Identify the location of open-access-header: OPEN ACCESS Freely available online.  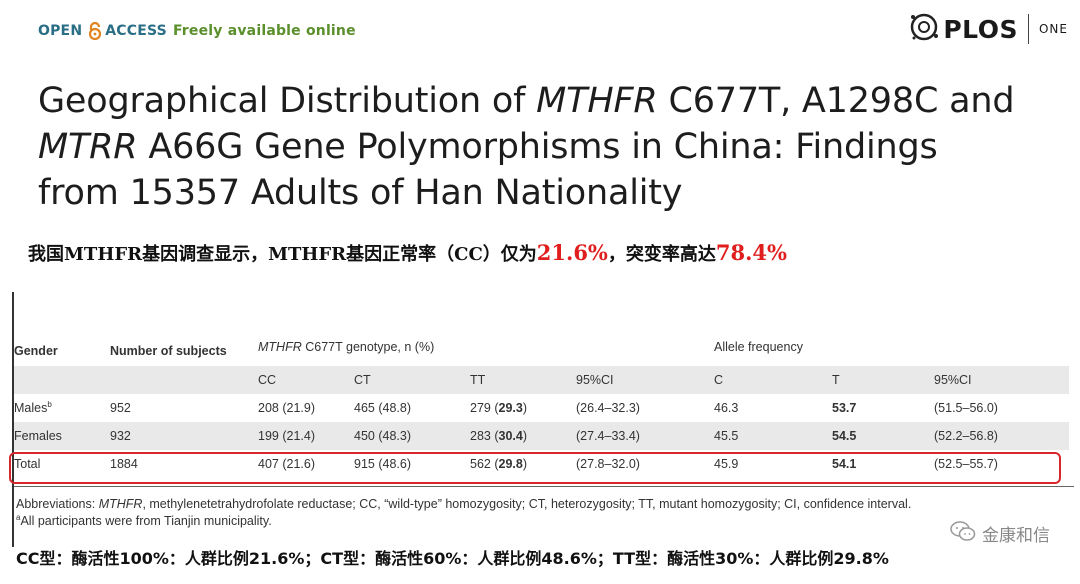
(197, 31).